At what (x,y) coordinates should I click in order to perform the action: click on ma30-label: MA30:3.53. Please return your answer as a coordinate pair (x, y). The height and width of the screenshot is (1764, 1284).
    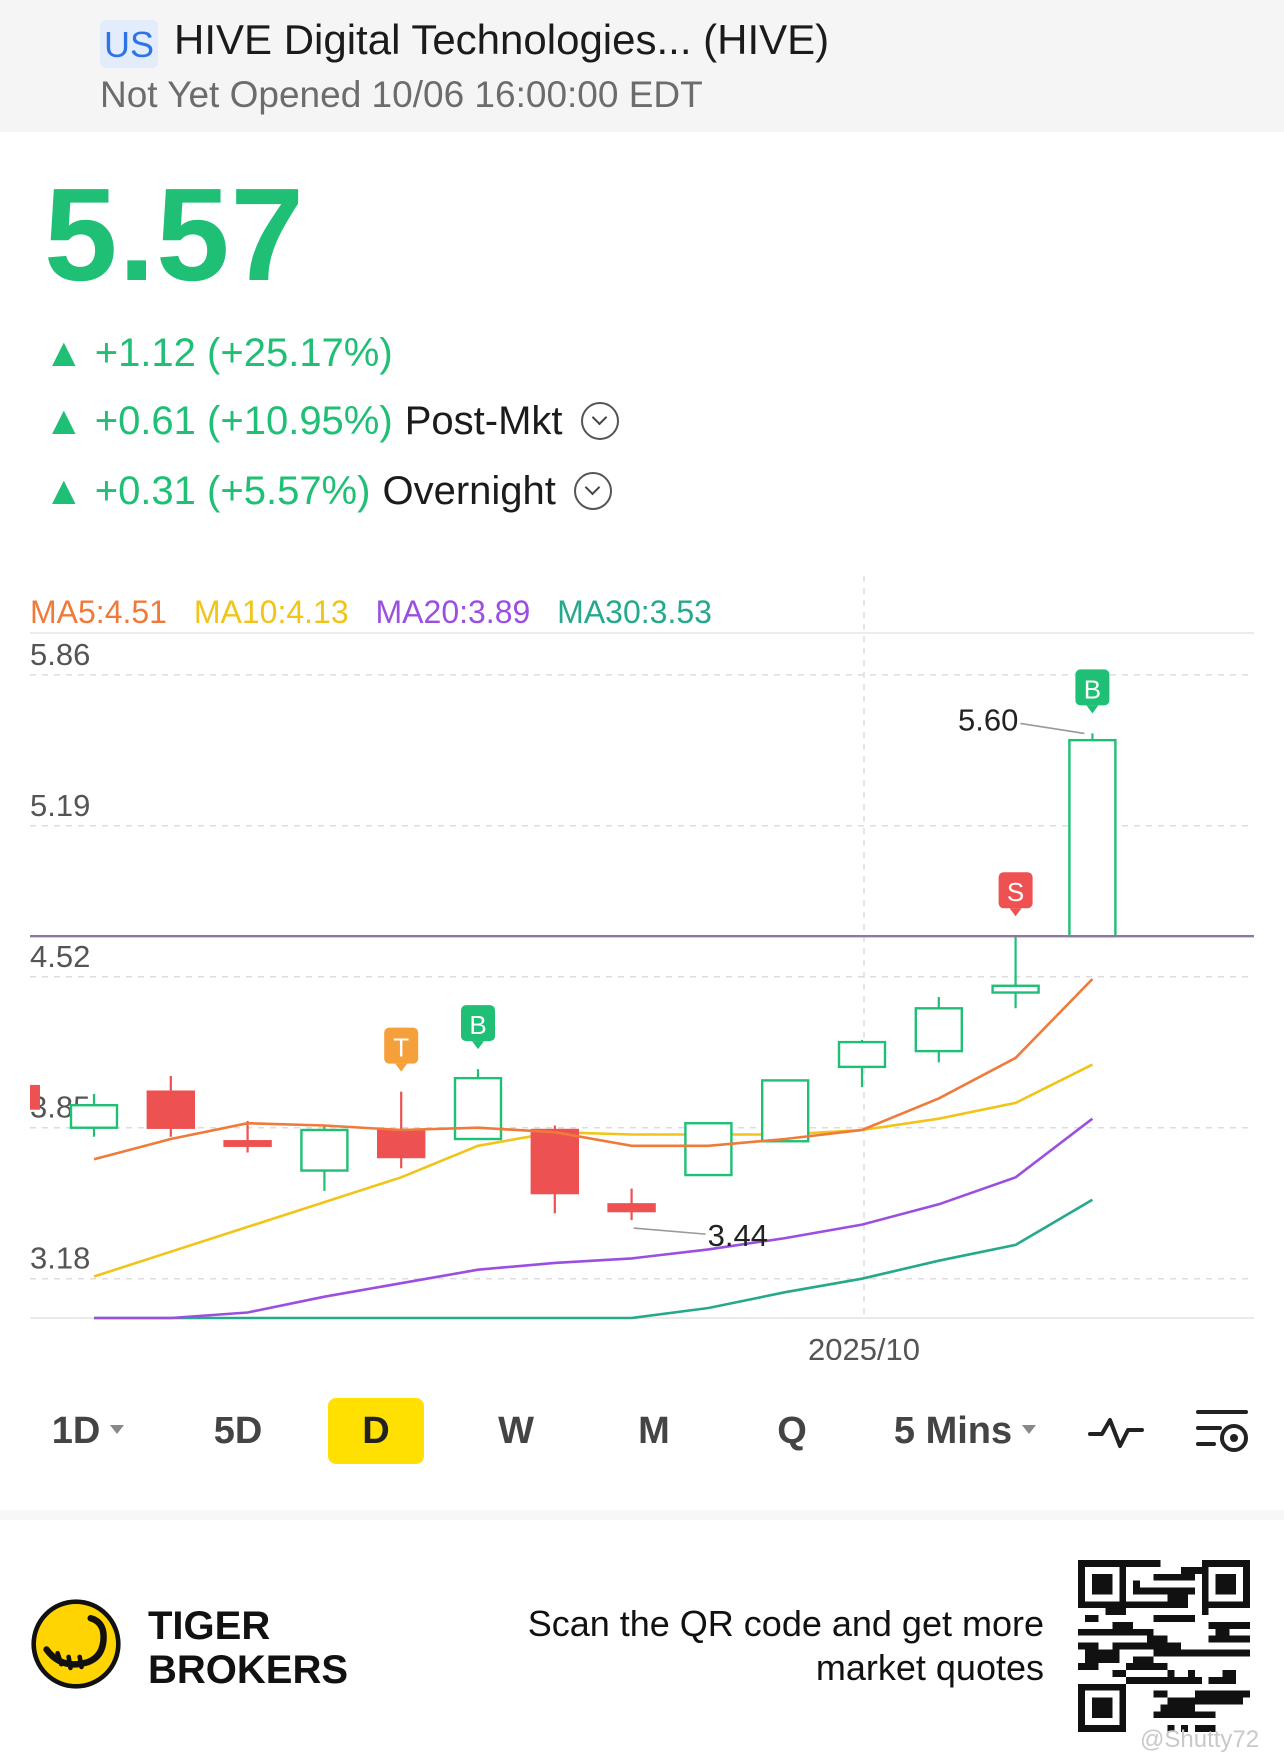
    Looking at the image, I should click on (634, 612).